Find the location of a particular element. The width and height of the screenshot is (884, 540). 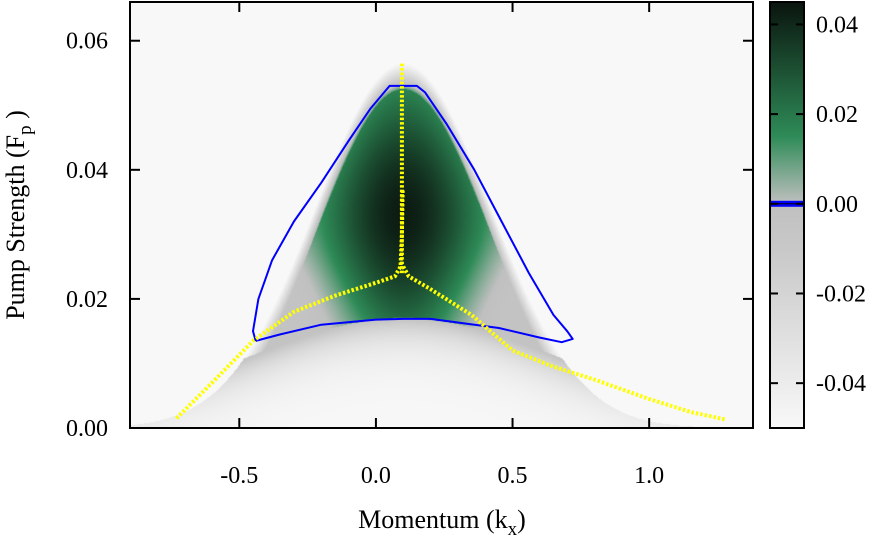

colorbar-tick-label-3: -0.02 is located at coordinates (841, 294).